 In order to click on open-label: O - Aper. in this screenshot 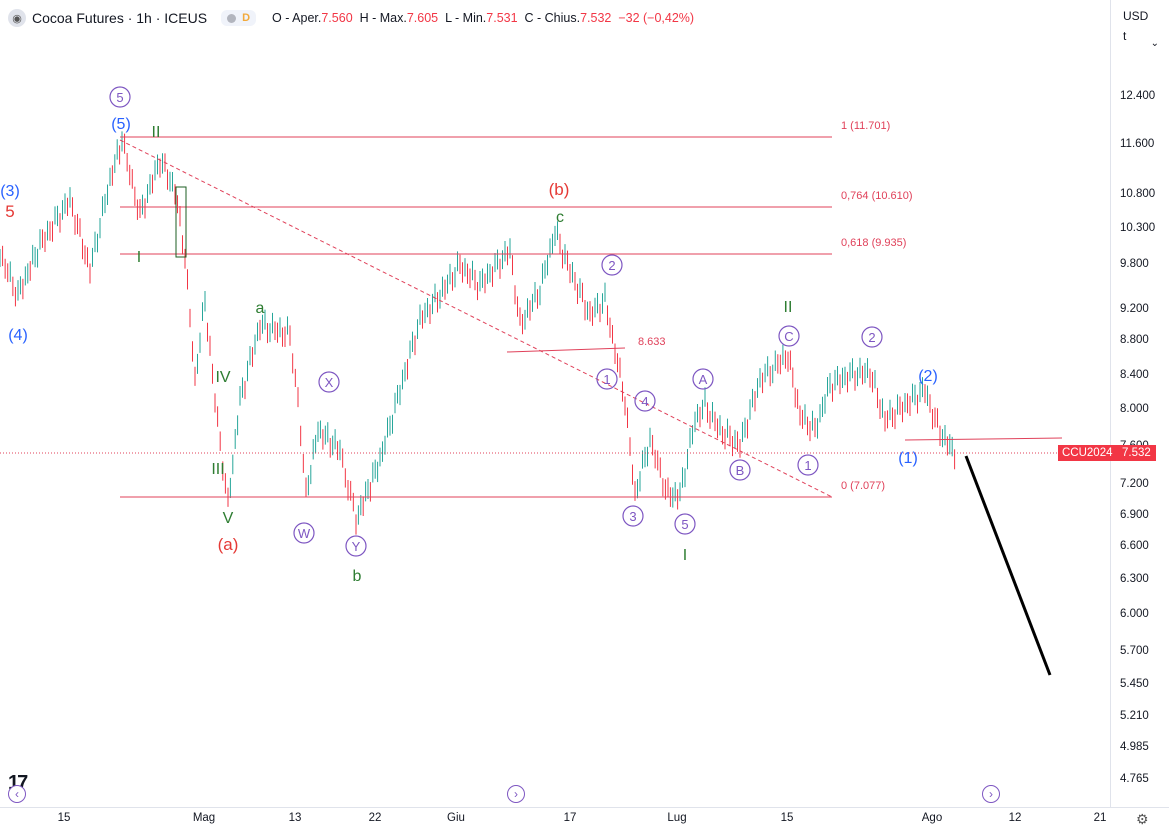, I will do `click(297, 18)`.